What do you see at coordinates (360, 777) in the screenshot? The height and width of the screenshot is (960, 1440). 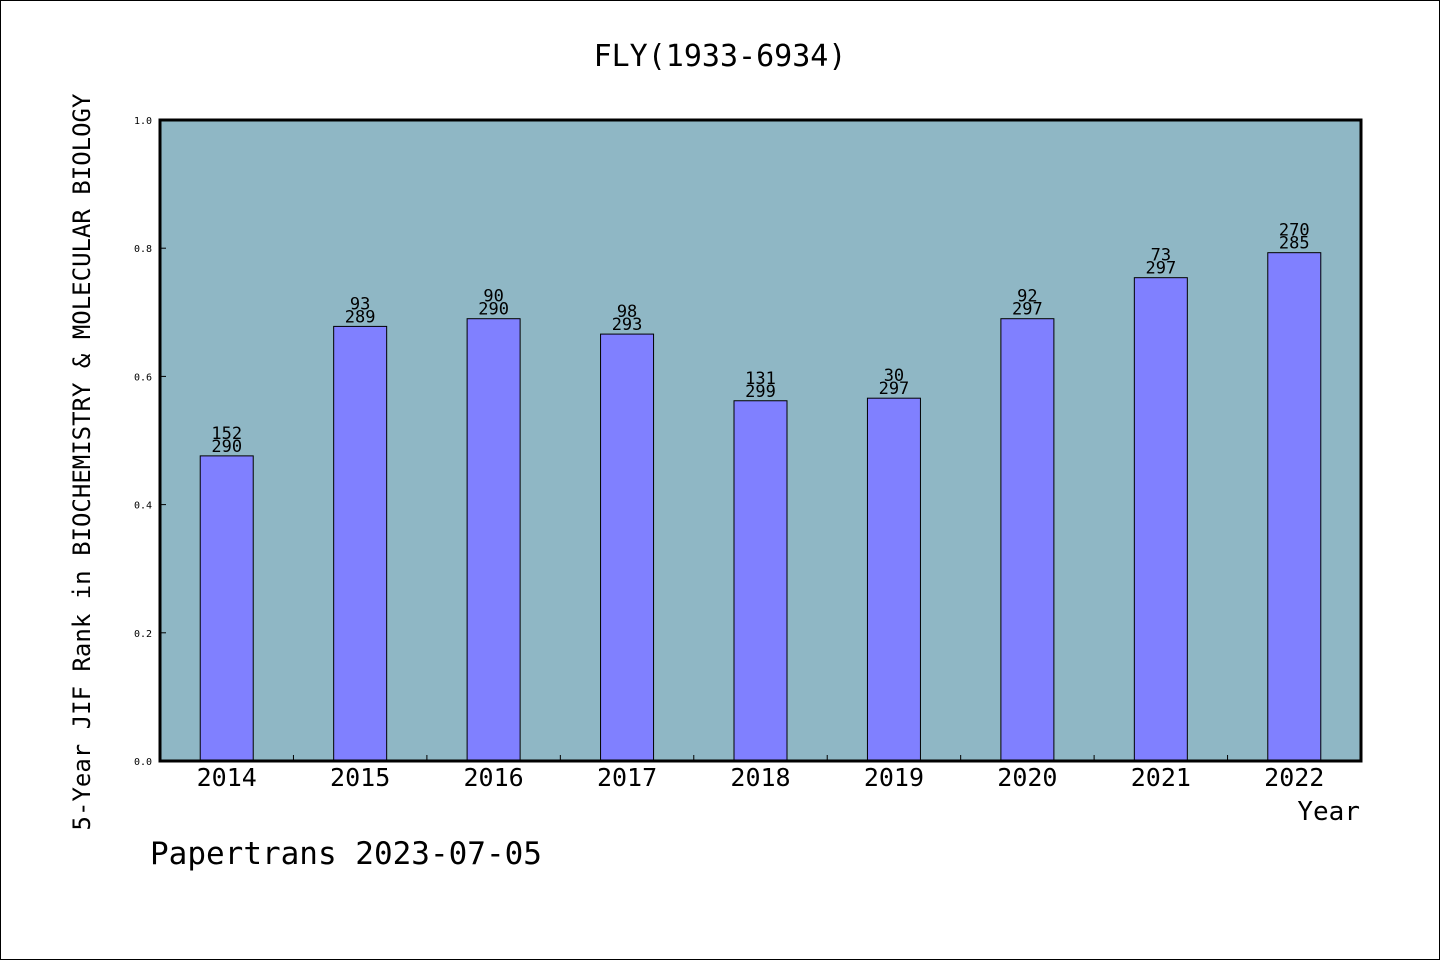 I see `x-tick-label: 2015` at bounding box center [360, 777].